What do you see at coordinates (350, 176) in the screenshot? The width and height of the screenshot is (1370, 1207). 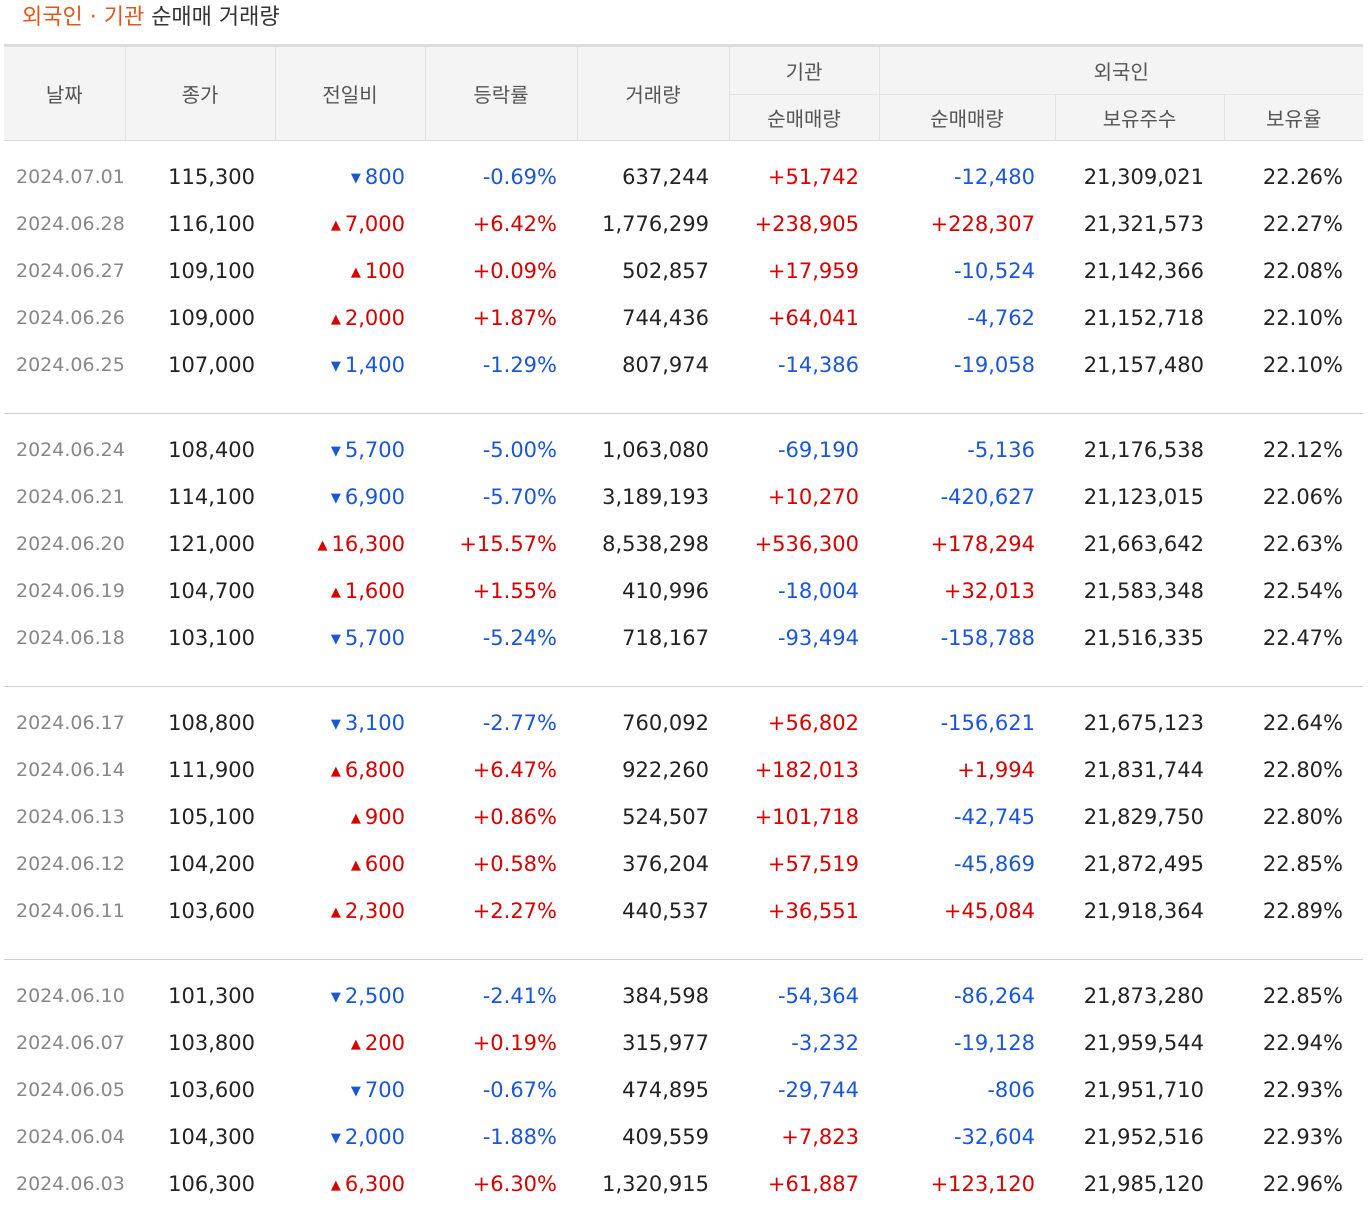 I see `cell-change: ▼800` at bounding box center [350, 176].